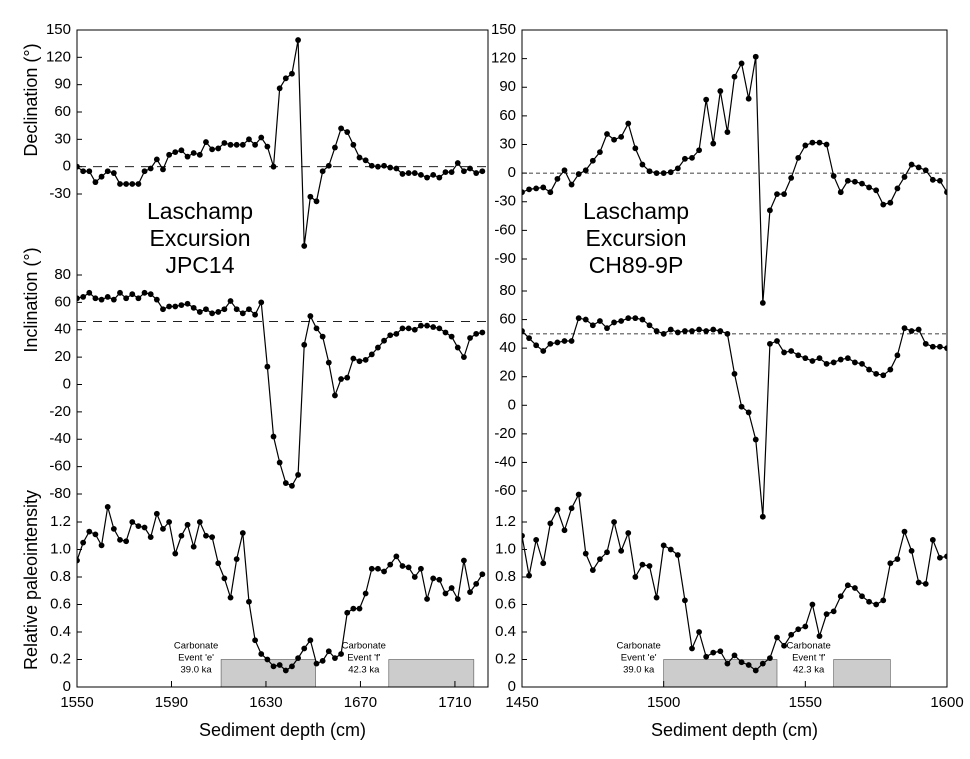  I want to click on x-tick-label: 1450, so click(521, 702).